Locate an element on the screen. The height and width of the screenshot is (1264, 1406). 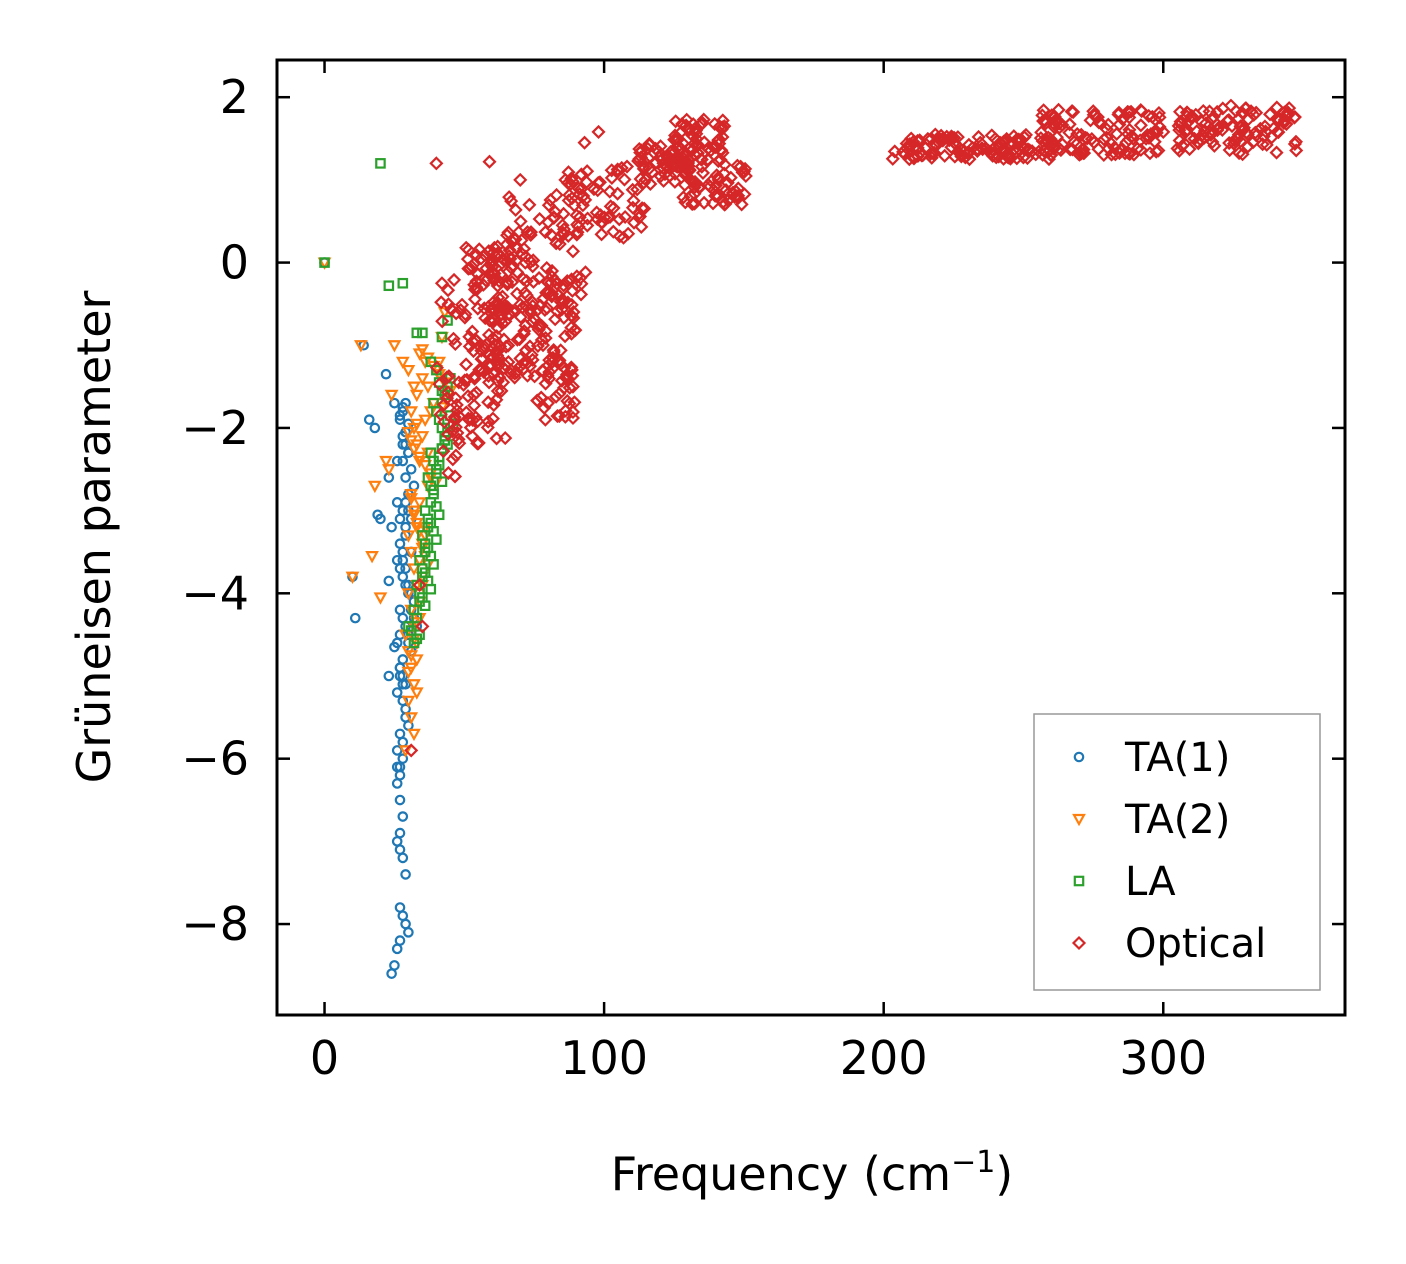
legend-marker-la is located at coordinates (1079, 881).